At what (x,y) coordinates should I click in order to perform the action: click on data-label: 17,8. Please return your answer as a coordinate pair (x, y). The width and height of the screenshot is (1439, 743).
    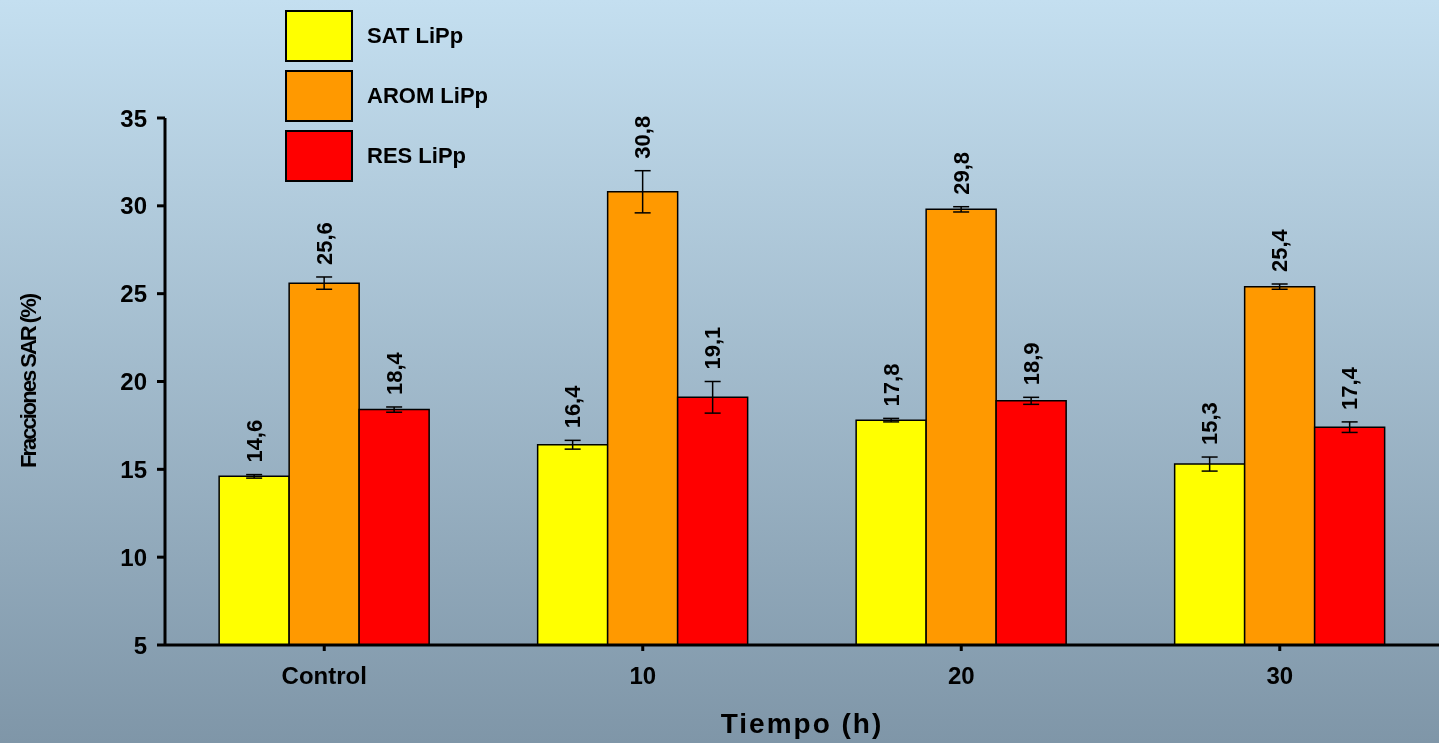
    Looking at the image, I should click on (891, 385).